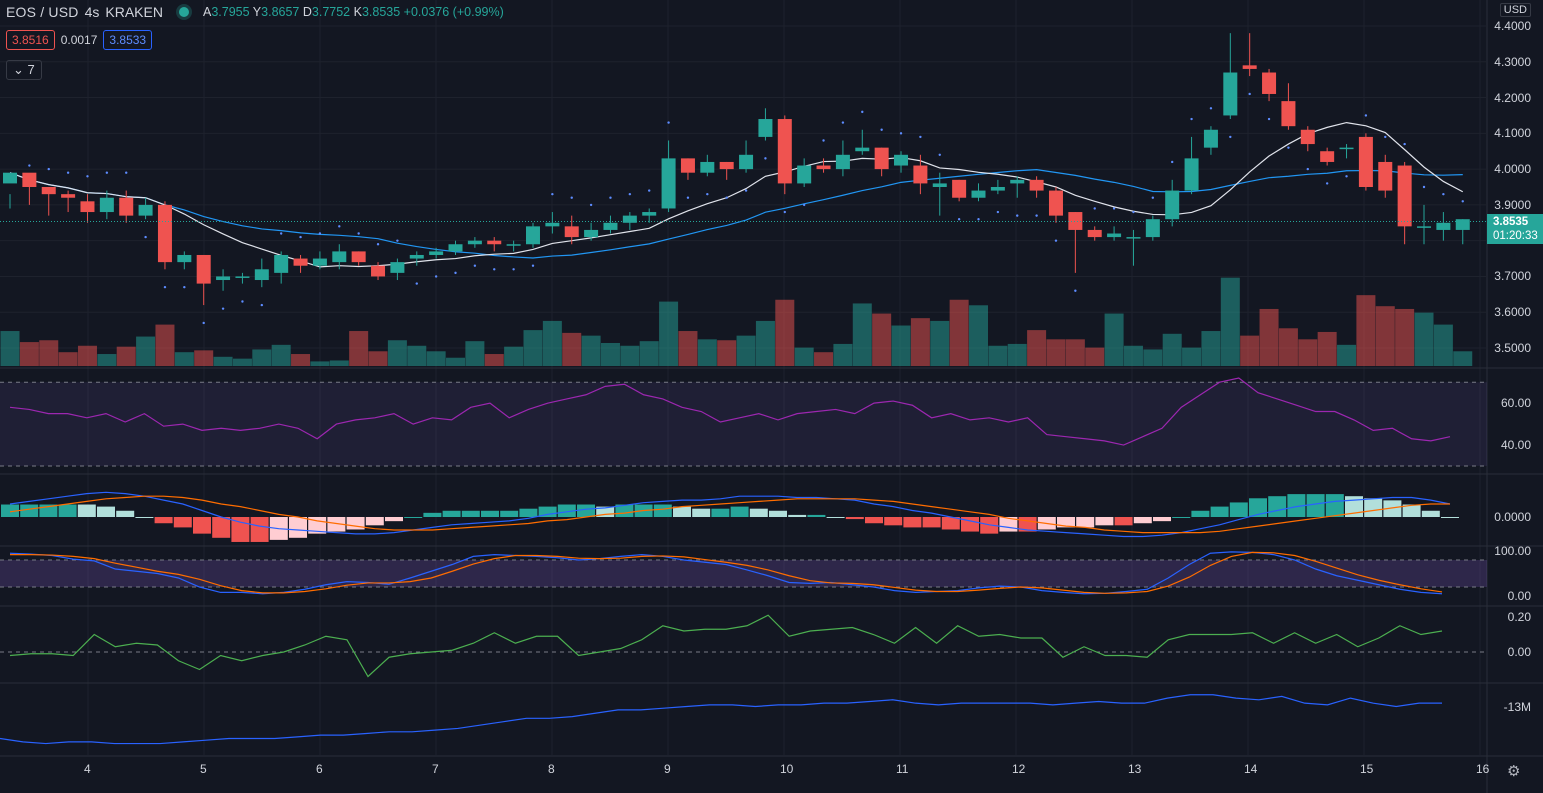 Image resolution: width=1543 pixels, height=793 pixels. Describe the element at coordinates (721, 719) in the screenshot. I see `obv-line` at that location.